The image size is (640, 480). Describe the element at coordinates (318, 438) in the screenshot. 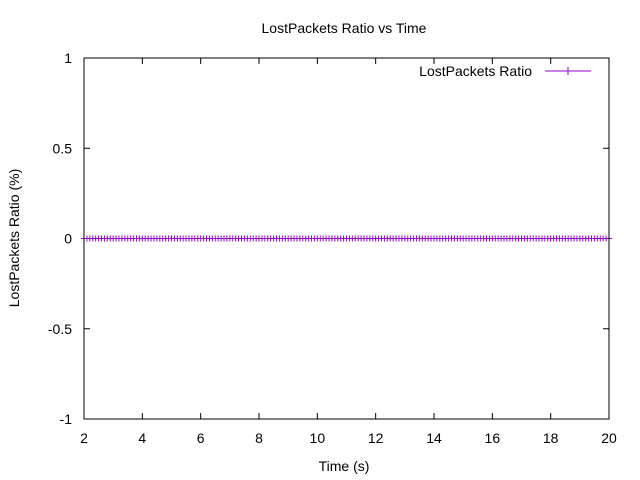

I see `x-tick-label: 10` at that location.